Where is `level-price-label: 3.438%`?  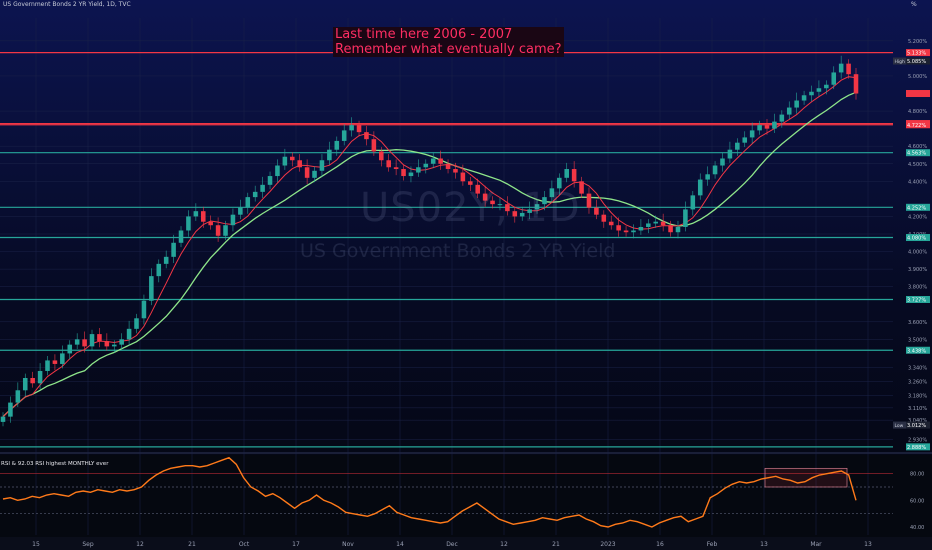
level-price-label: 3.438% is located at coordinates (916, 351).